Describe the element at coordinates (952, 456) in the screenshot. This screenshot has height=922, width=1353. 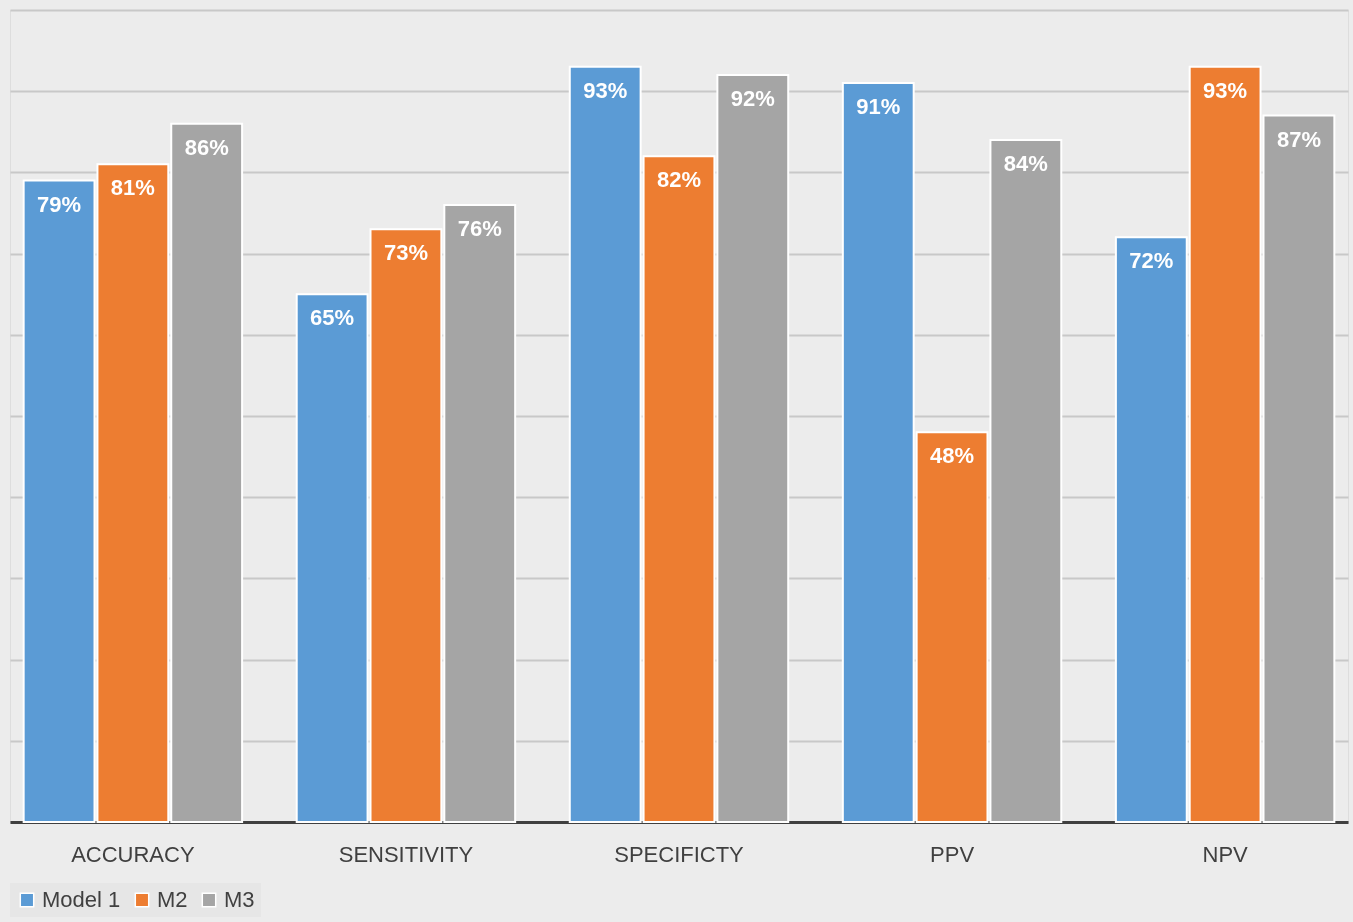
I see `data-label: 48%` at that location.